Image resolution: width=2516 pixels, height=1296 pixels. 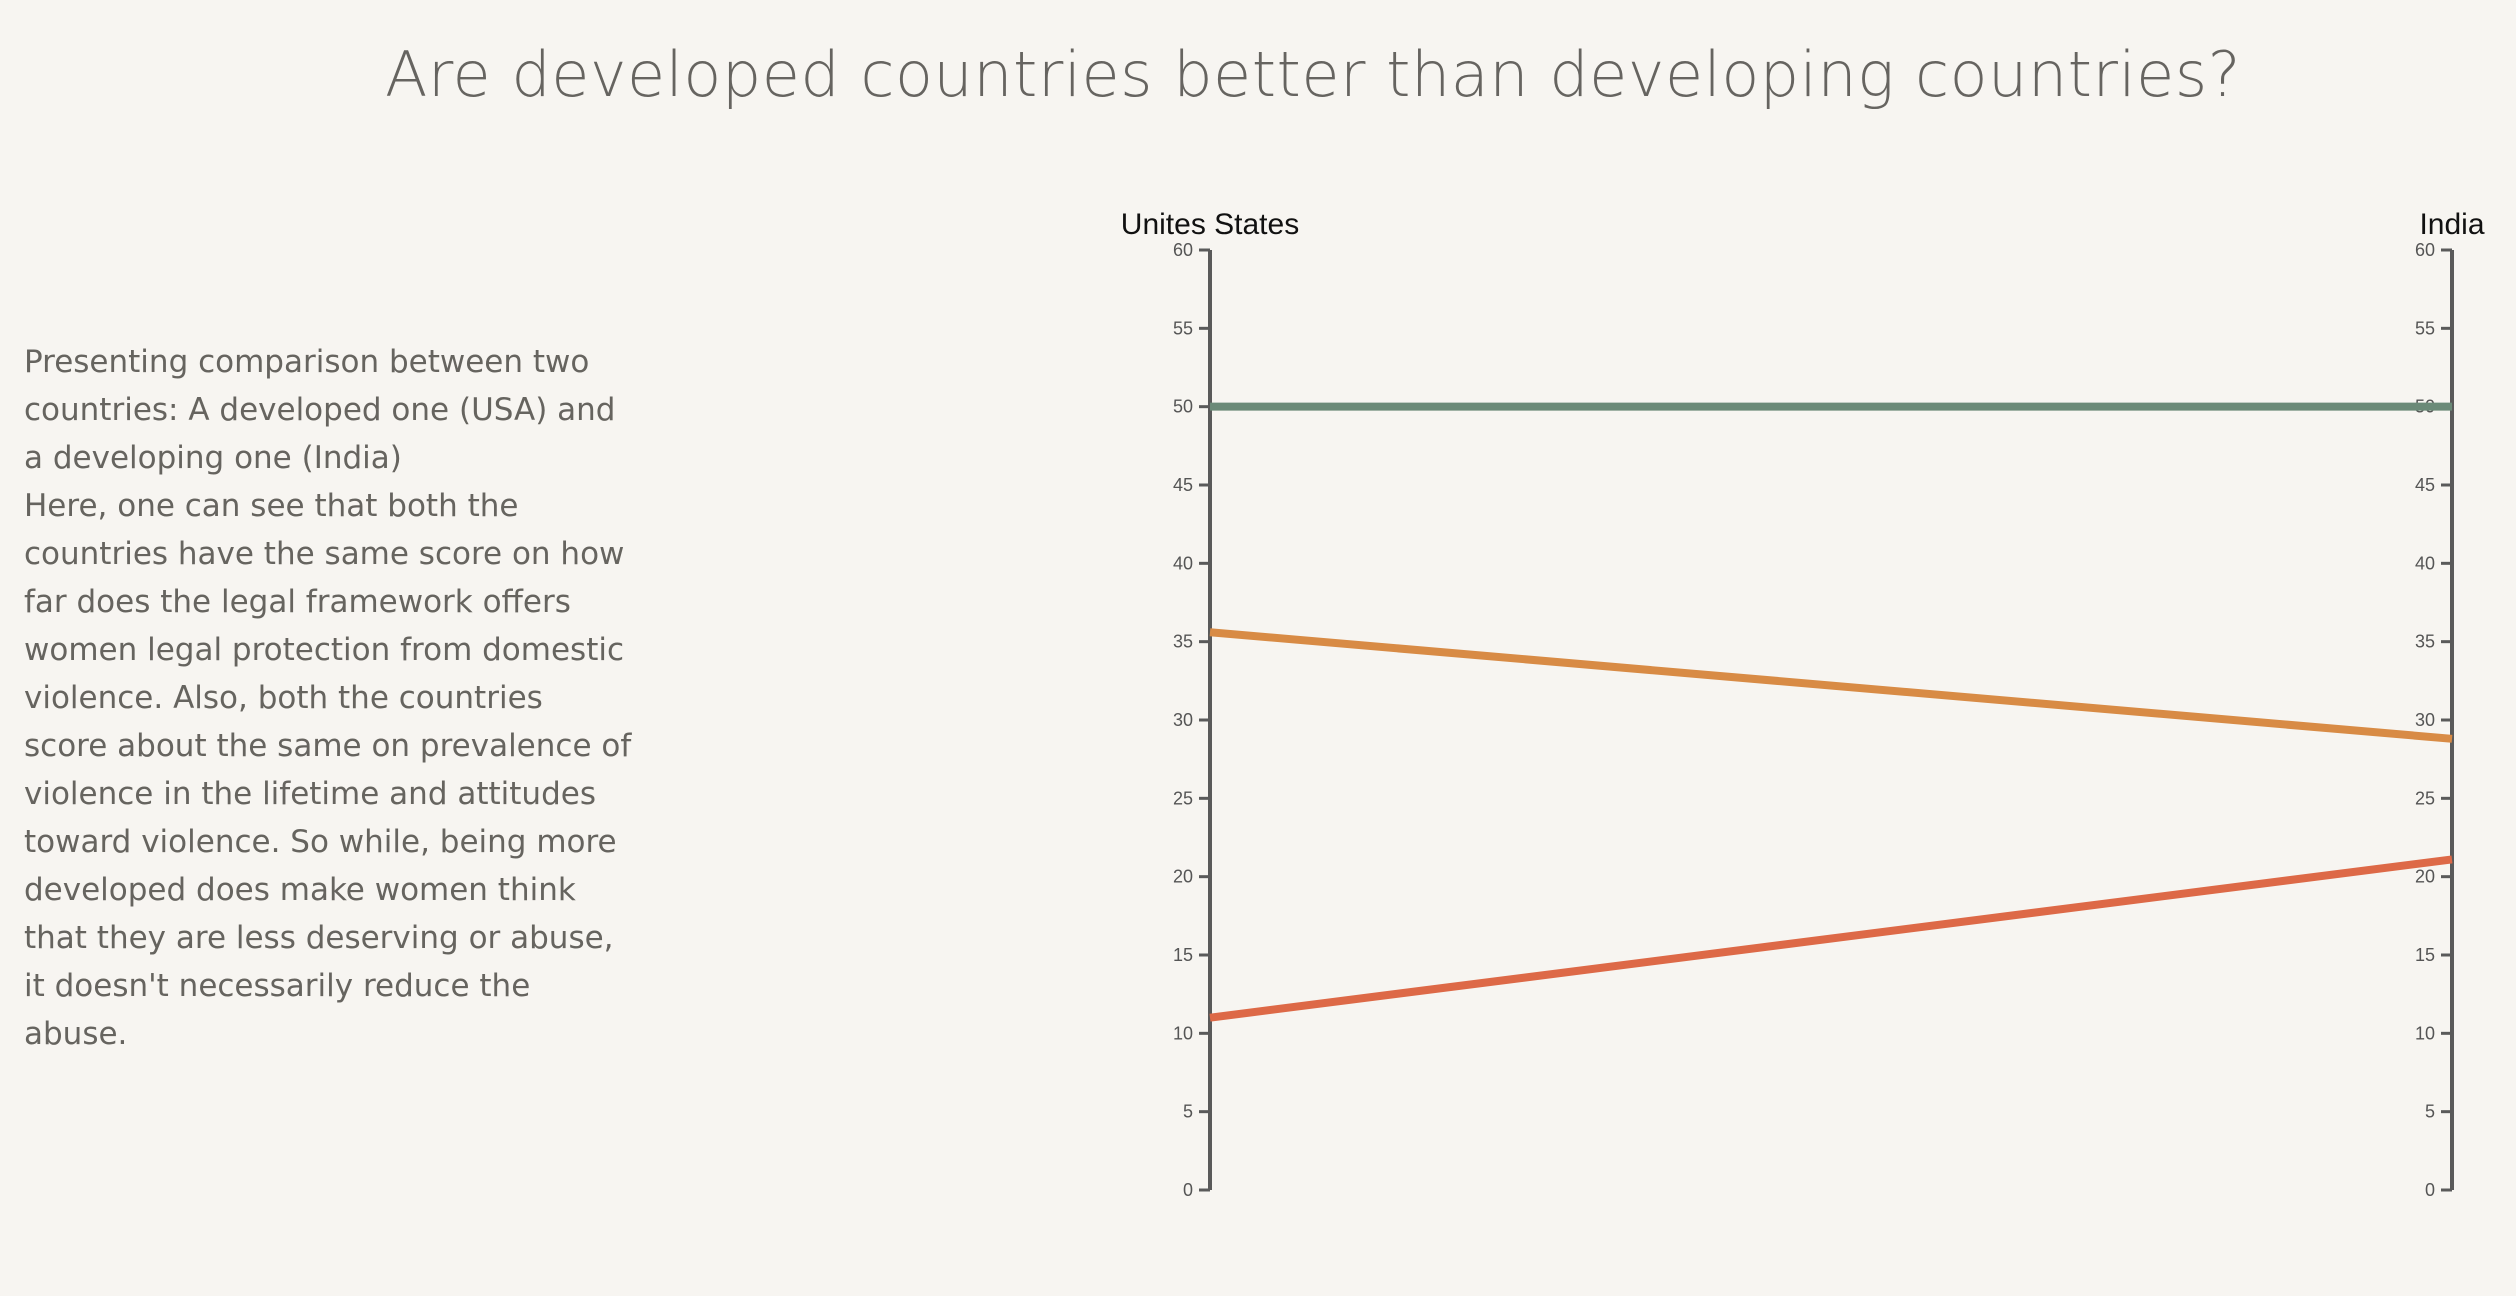 What do you see at coordinates (2430, 1112) in the screenshot?
I see `tick-label-right: 5` at bounding box center [2430, 1112].